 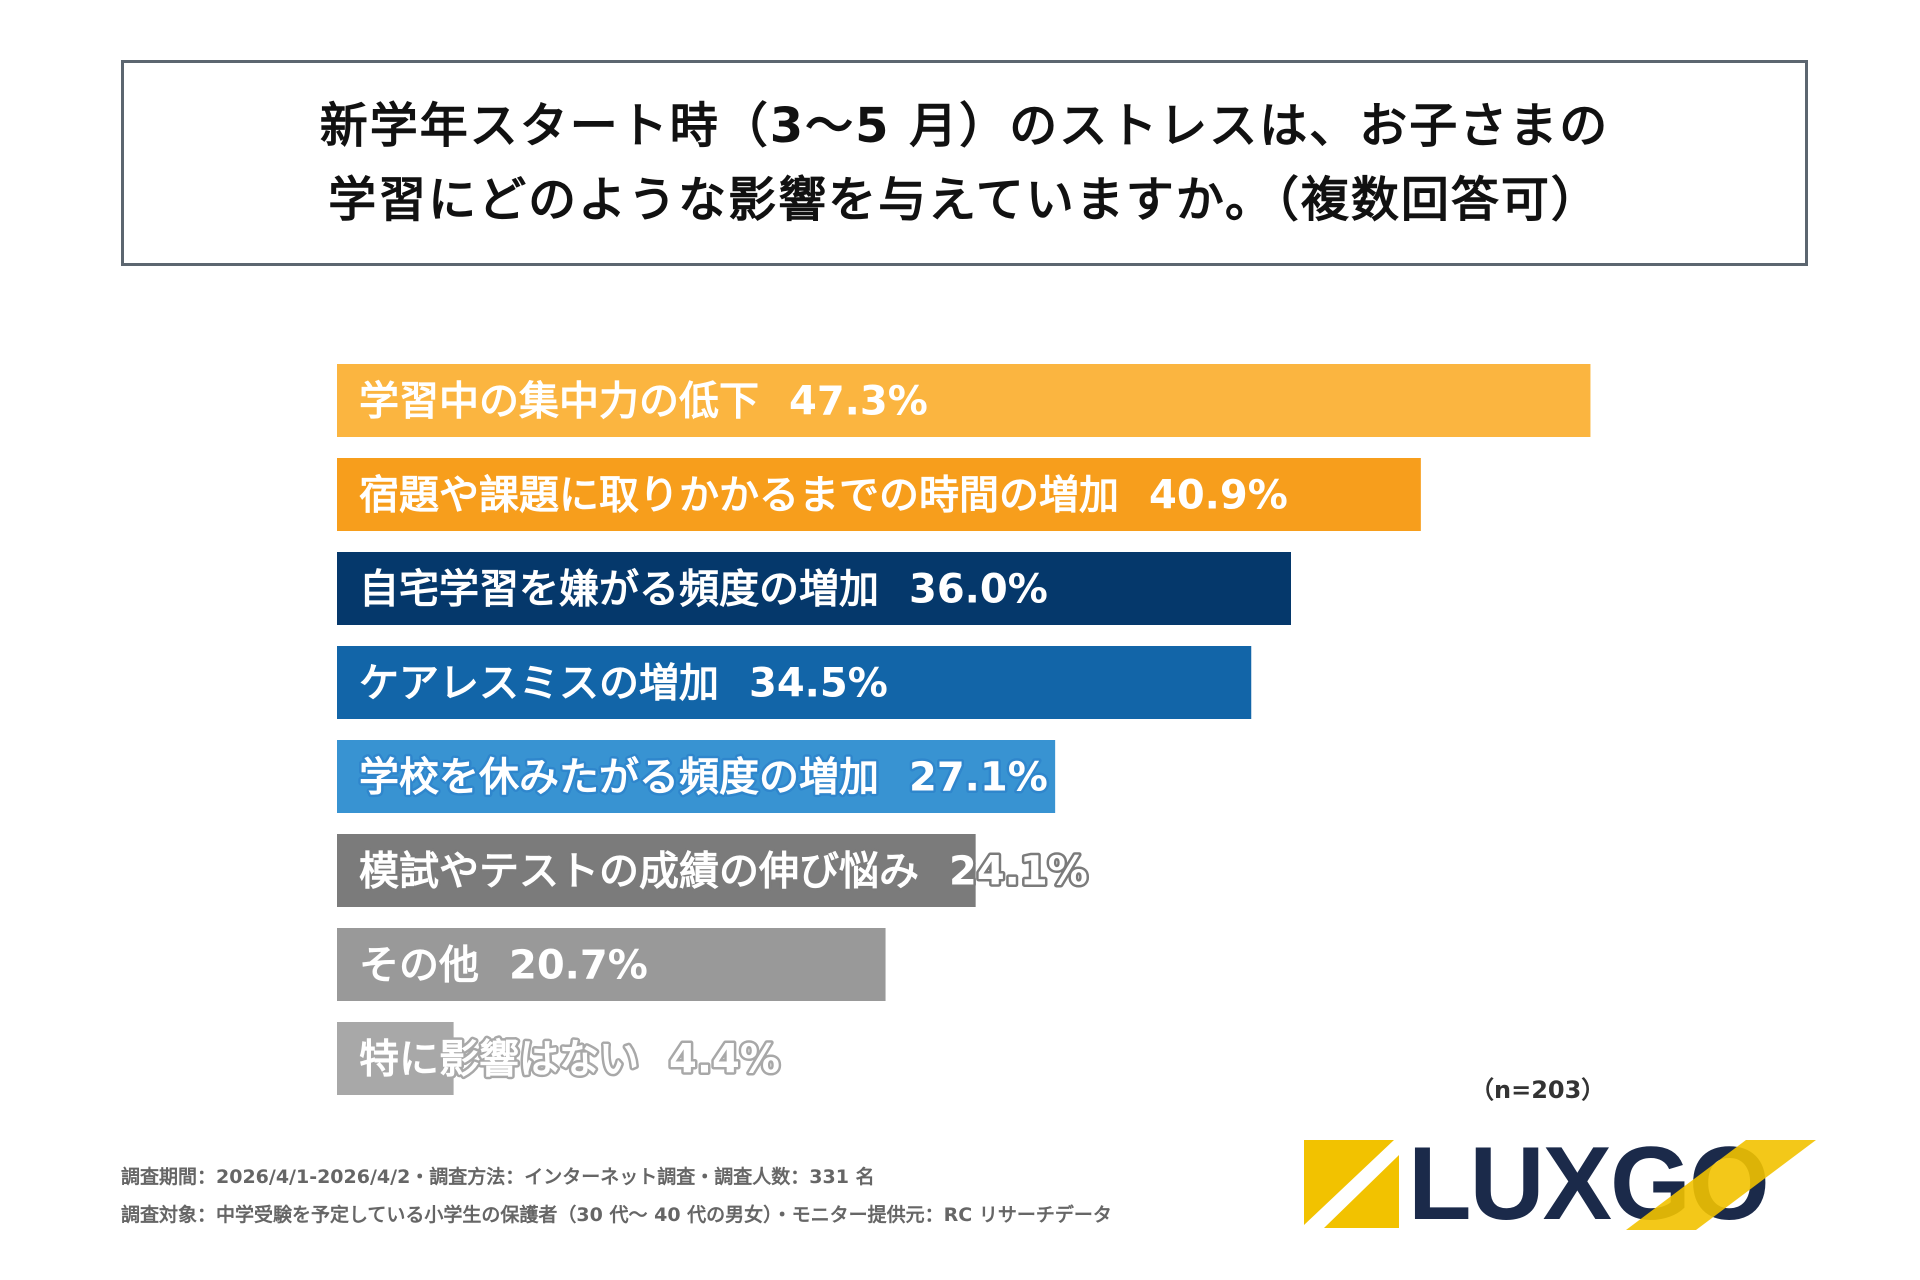 I want to click on sample-size-label: （n=203）, so click(x=1538, y=1090).